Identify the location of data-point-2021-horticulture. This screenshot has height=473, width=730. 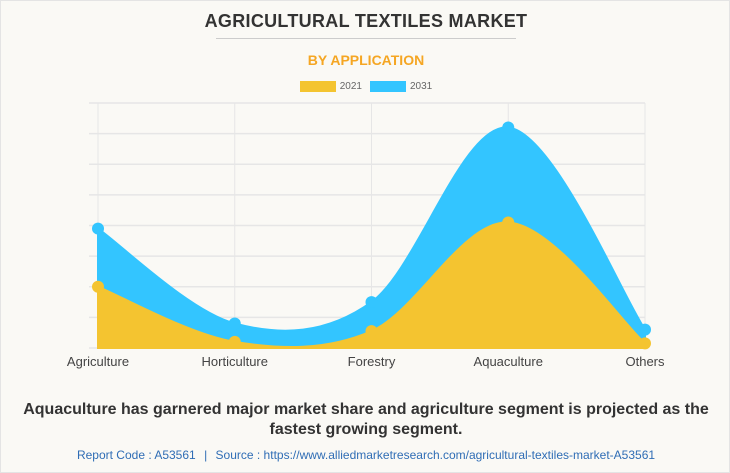
(234, 341).